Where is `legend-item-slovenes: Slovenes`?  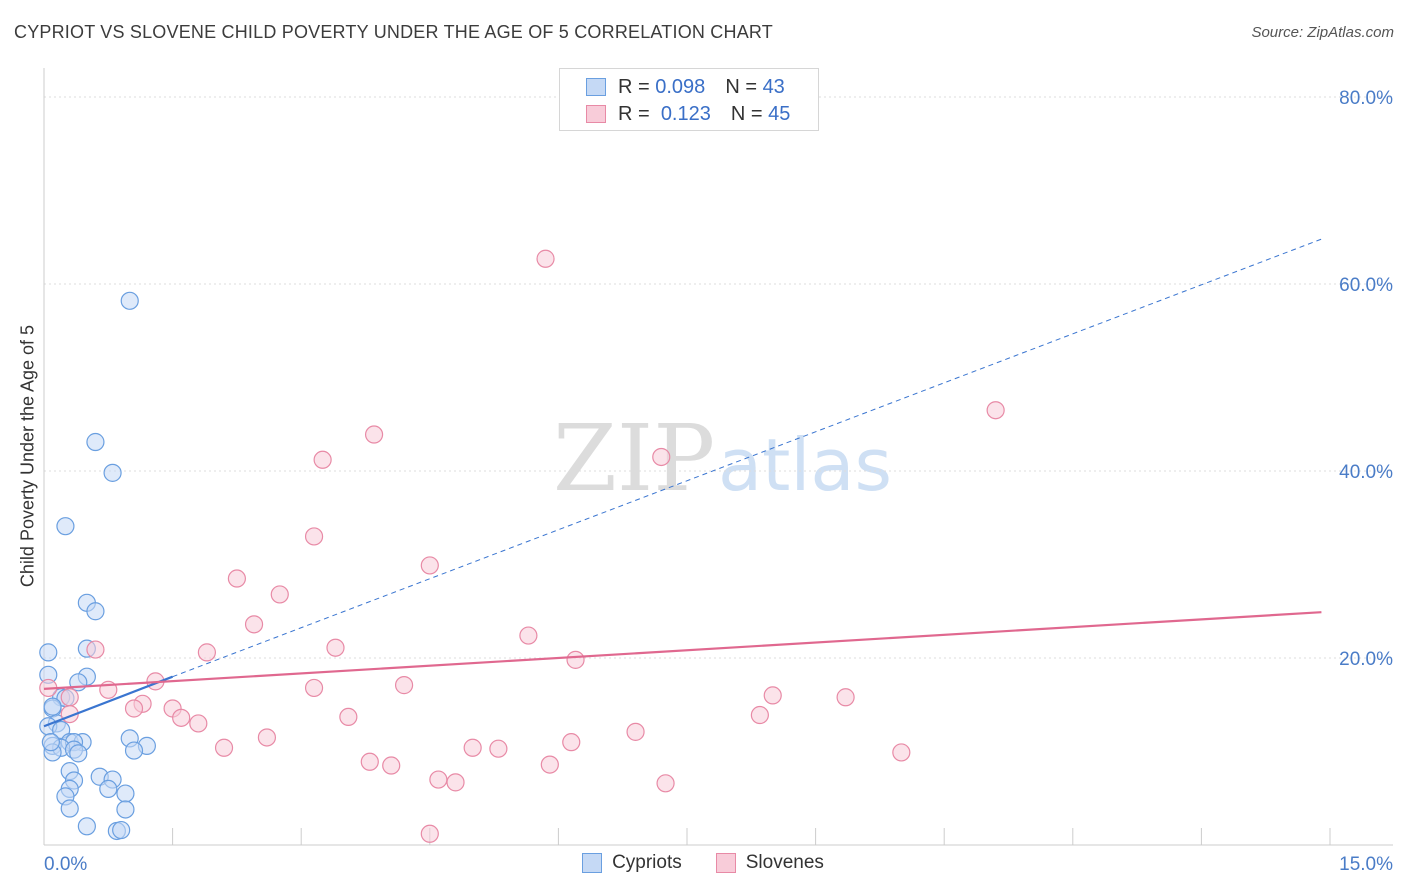
legend-item-slovenes: Slovenes is located at coordinates (769, 863).